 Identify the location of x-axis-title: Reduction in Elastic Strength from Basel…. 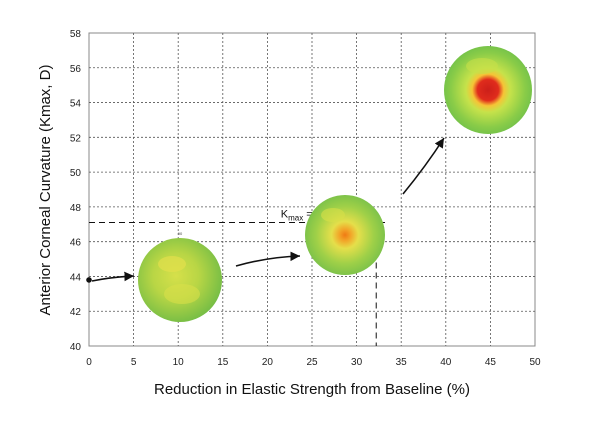
(312, 389).